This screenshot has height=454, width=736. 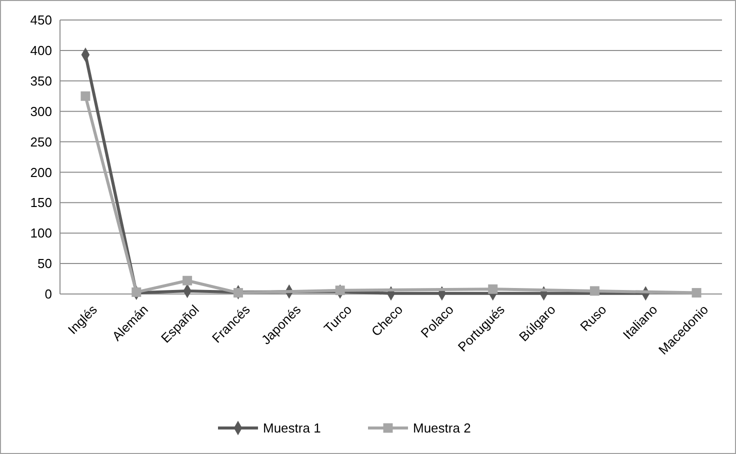 What do you see at coordinates (292, 428) in the screenshot?
I see `legend-label: Muestra 1` at bounding box center [292, 428].